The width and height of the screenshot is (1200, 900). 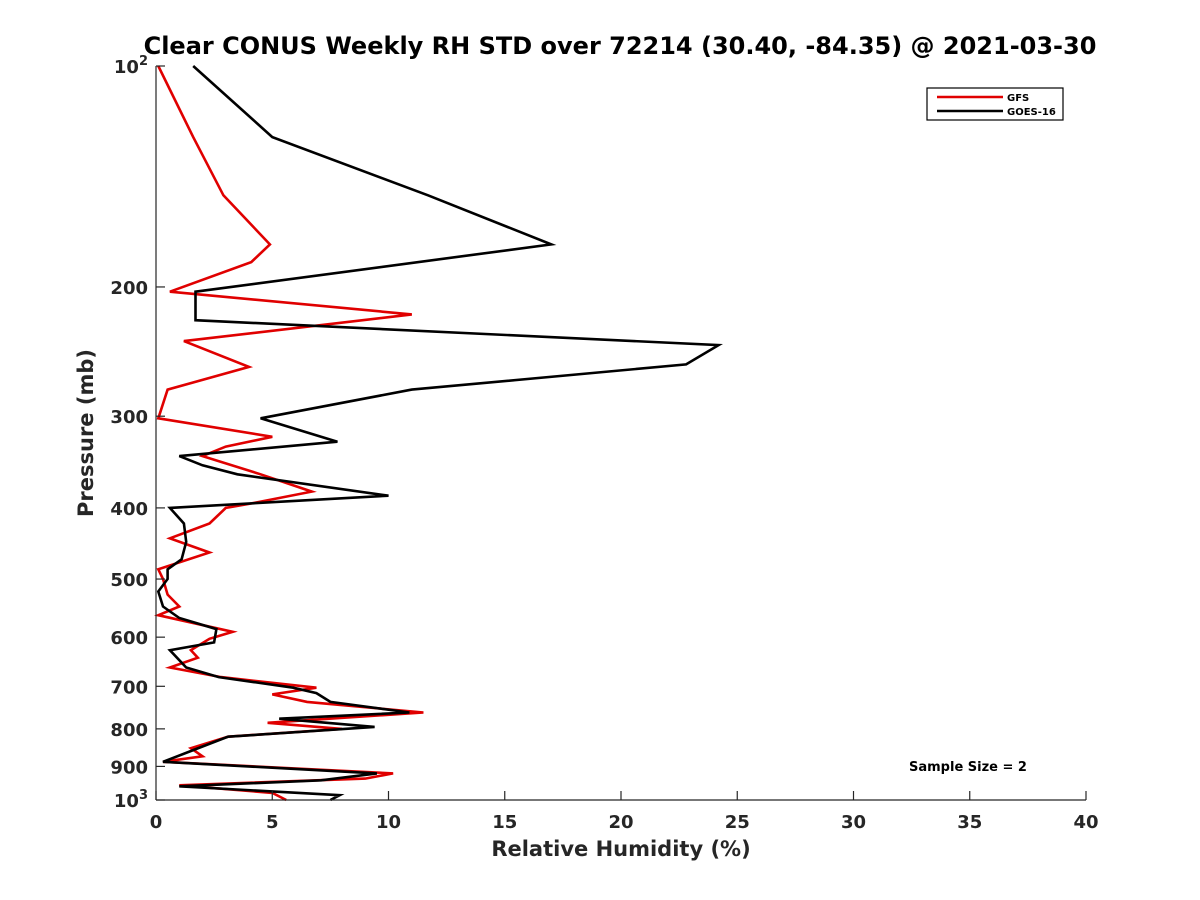 I want to click on legend: GFS GOES-16, so click(x=995, y=104).